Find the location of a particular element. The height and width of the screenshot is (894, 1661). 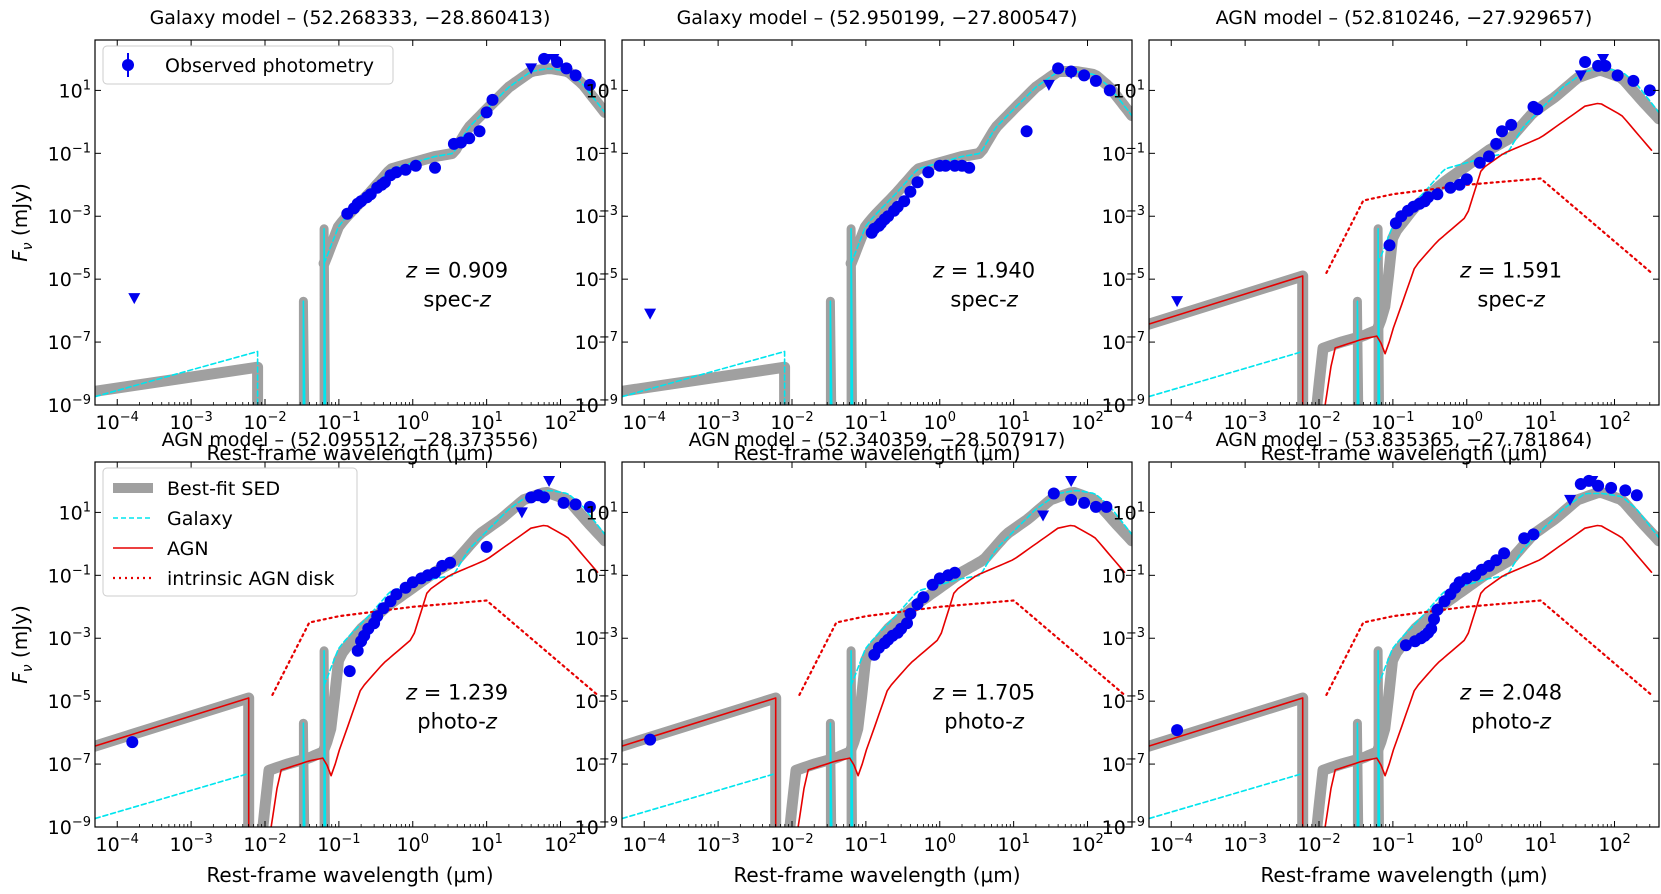

panel-title: Galaxy model – (52.268333, −28.860413) is located at coordinates (350, 18).